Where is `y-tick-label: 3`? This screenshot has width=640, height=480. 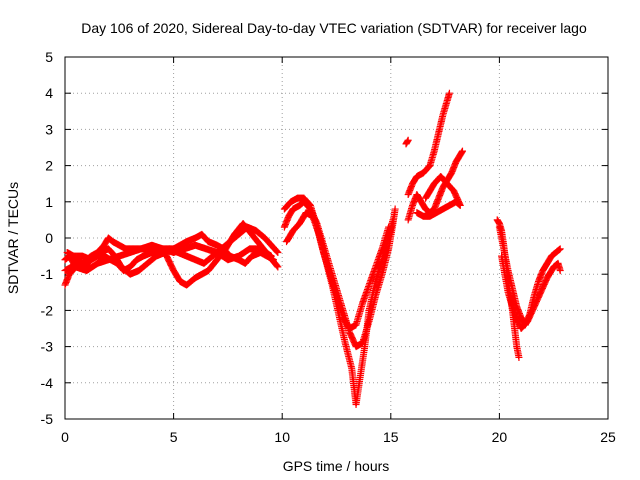 y-tick-label: 3 is located at coordinates (49, 129).